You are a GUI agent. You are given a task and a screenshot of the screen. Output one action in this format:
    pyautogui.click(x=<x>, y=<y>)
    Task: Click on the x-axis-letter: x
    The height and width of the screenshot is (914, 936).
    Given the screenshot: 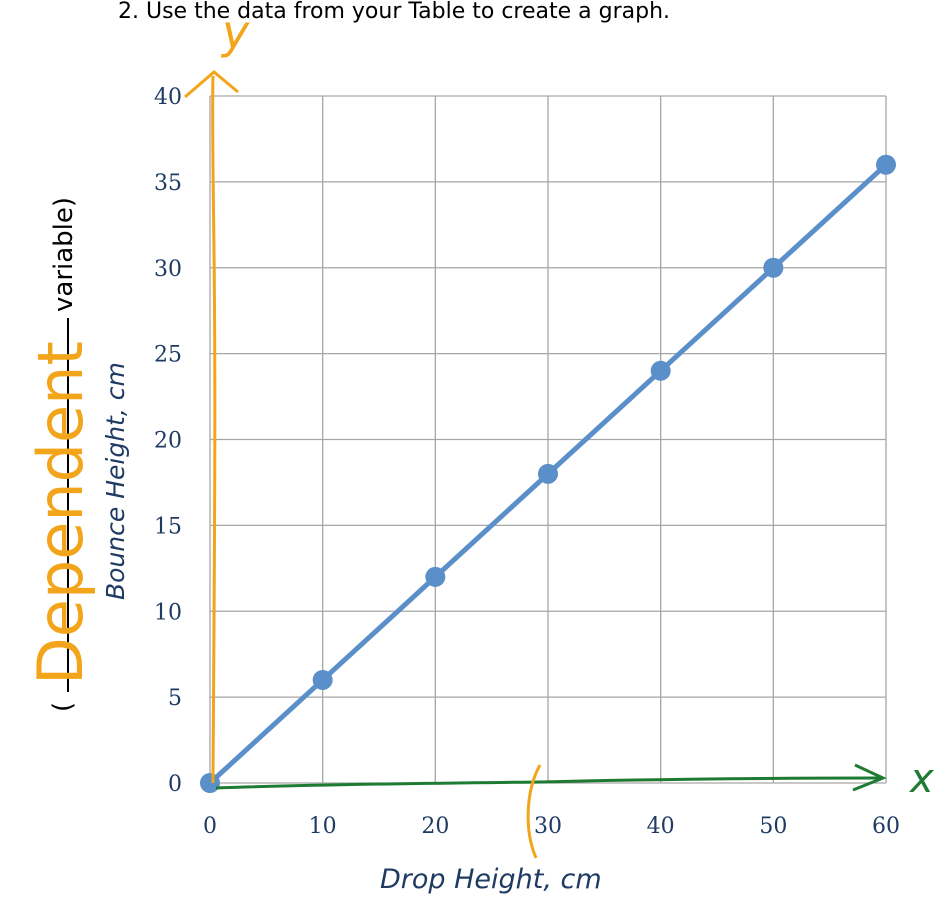 What is the action you would take?
    pyautogui.click(x=921, y=779)
    